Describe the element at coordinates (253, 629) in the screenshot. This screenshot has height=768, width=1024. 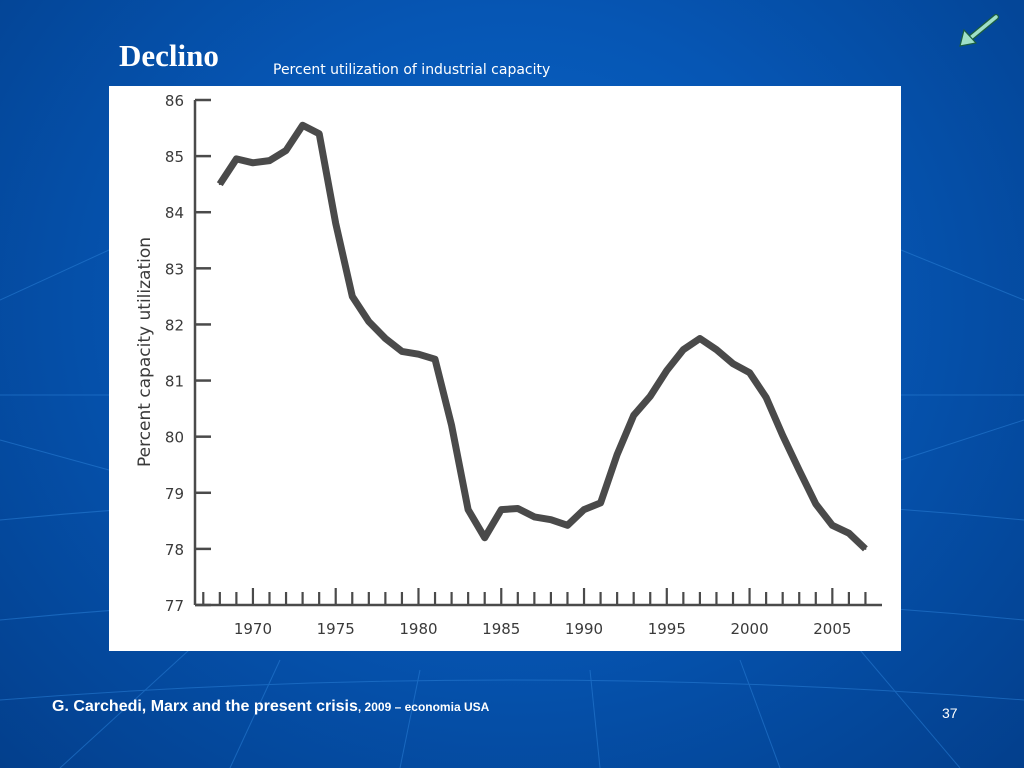
I see `x-tick-label: 1970` at that location.